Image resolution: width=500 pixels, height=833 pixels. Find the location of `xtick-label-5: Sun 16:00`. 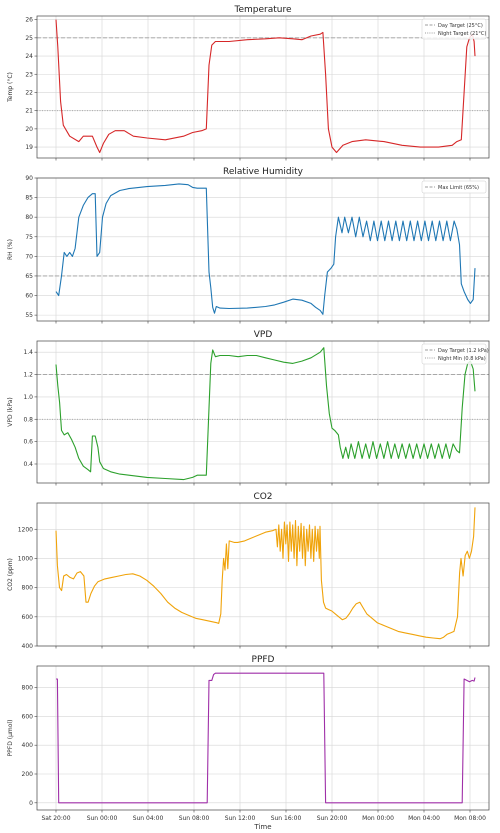

xtick-label-5: Sun 16:00 is located at coordinates (286, 818).